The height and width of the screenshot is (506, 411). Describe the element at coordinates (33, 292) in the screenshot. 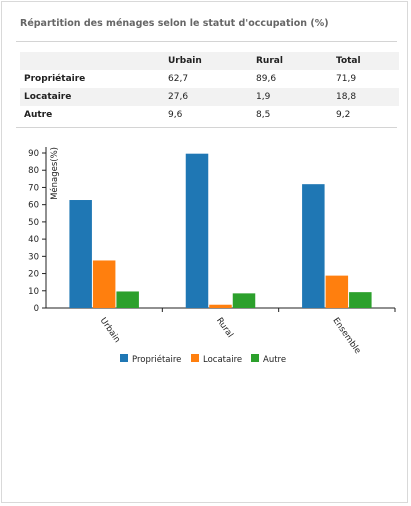

I see `y-tick-label: 10` at that location.